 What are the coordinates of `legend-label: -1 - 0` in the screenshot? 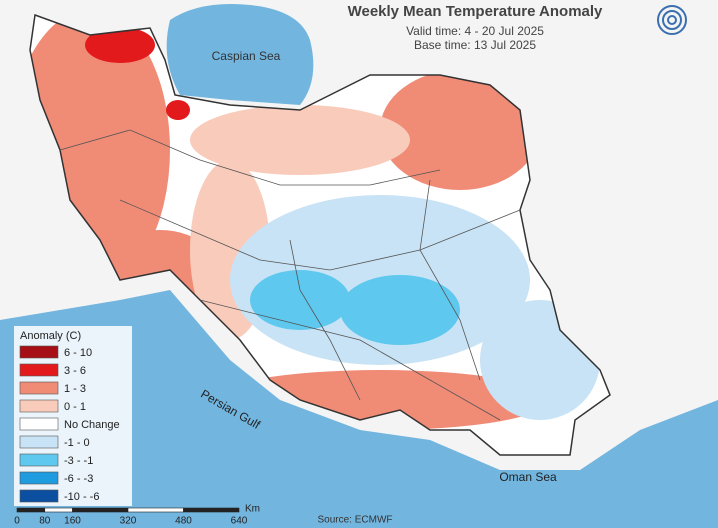 It's located at (77, 443).